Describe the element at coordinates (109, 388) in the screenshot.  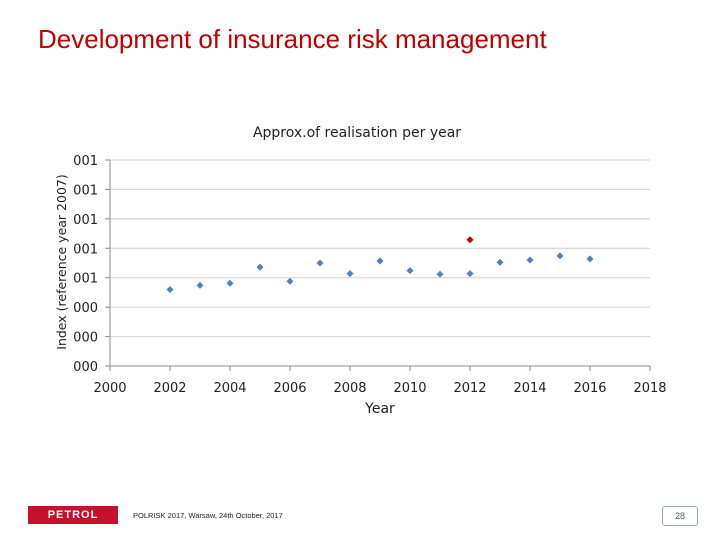
I see `x-tick-label: 2000` at that location.